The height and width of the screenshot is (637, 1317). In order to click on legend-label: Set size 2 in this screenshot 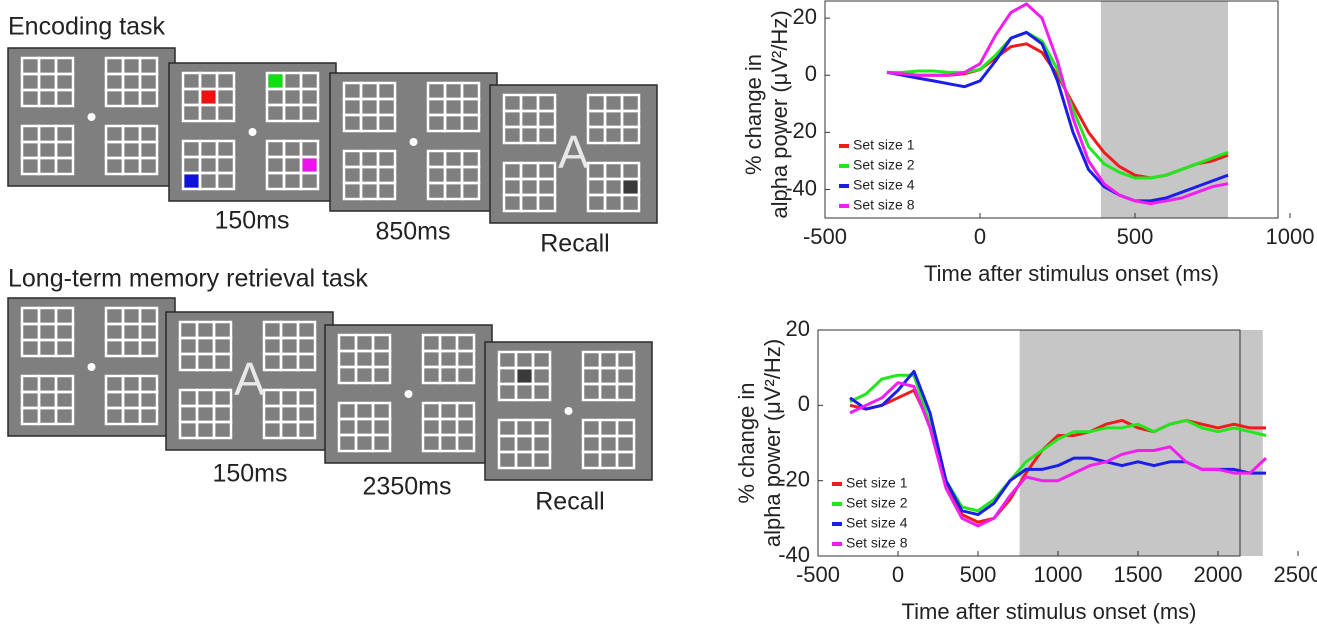, I will do `click(877, 503)`.